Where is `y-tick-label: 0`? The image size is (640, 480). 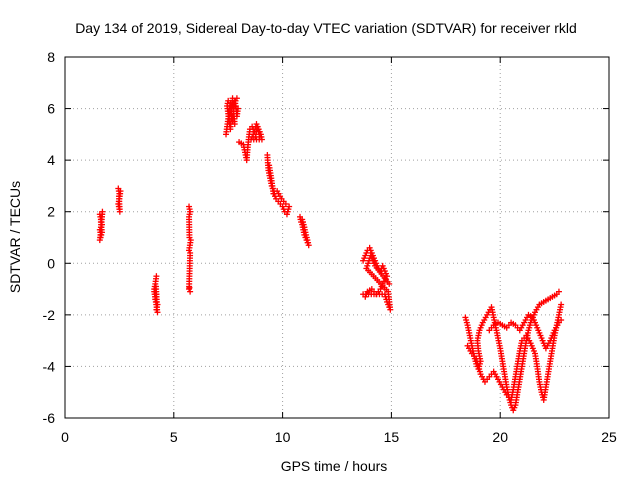 y-tick-label: 0 is located at coordinates (51, 263).